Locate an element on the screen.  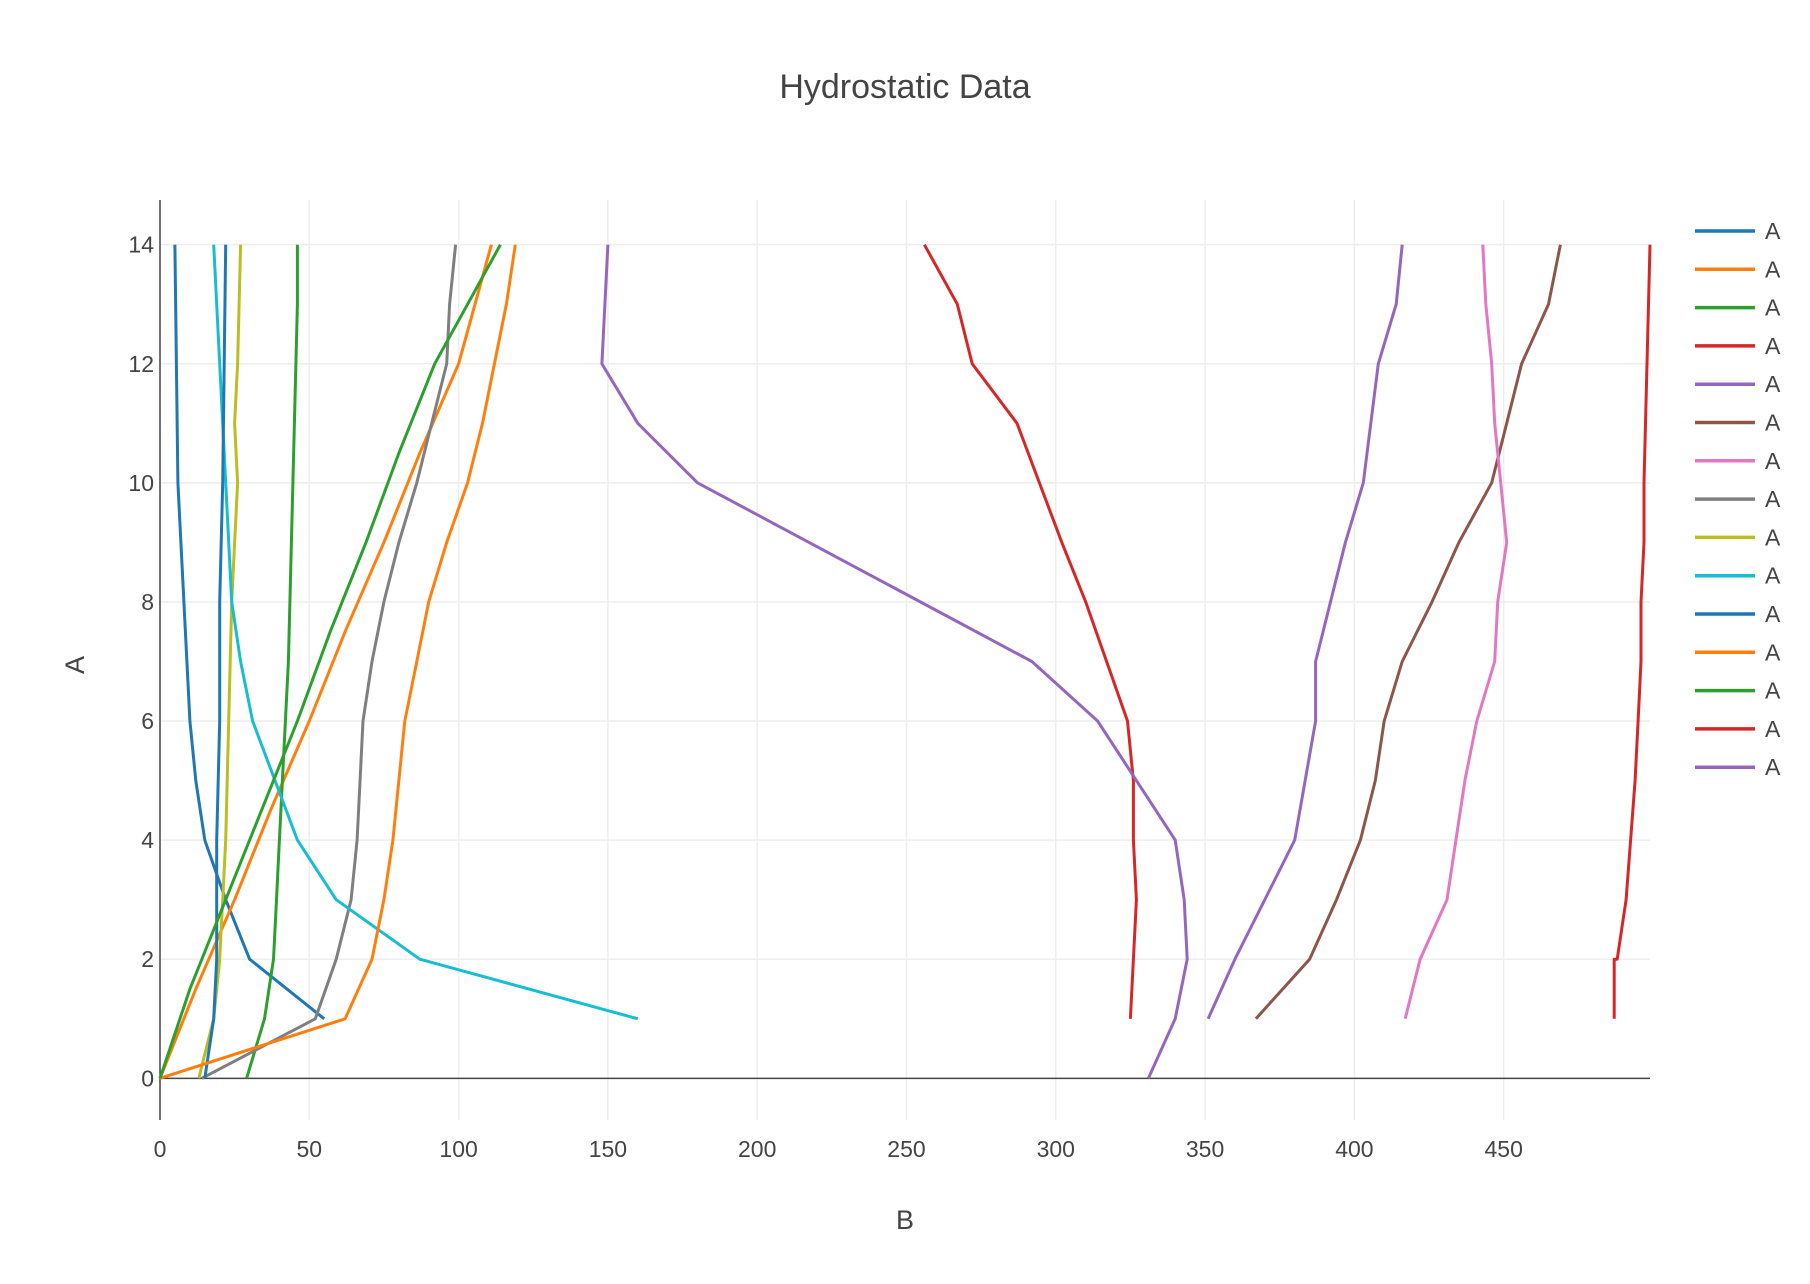
x-tick-label: 0 is located at coordinates (160, 1149).